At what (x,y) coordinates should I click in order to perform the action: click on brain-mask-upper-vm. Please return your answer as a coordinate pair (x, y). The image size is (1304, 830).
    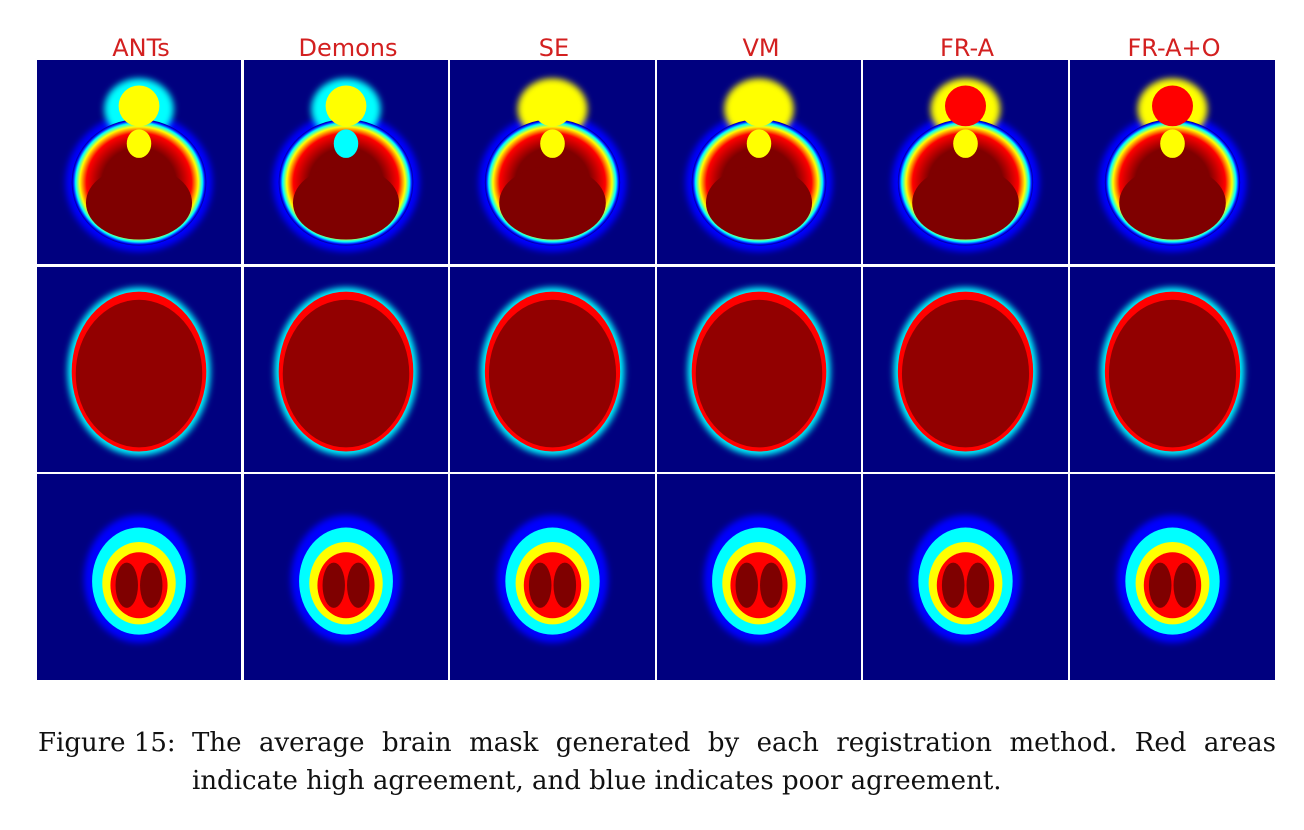
    Looking at the image, I should click on (759, 577).